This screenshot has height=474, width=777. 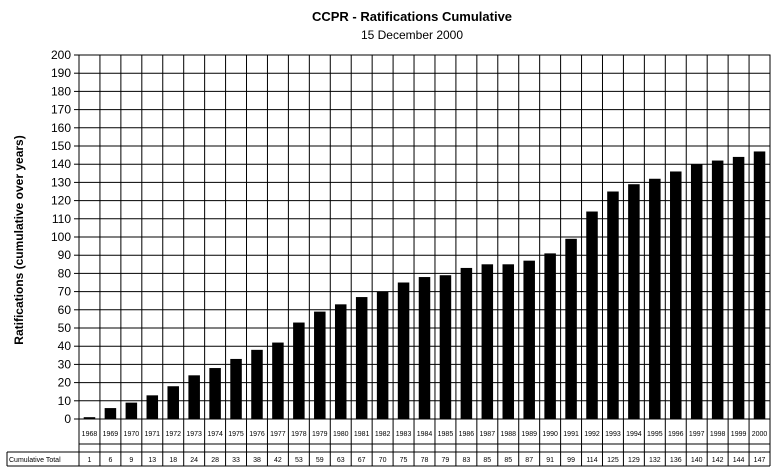 I want to click on data-label: 136, so click(x=676, y=460).